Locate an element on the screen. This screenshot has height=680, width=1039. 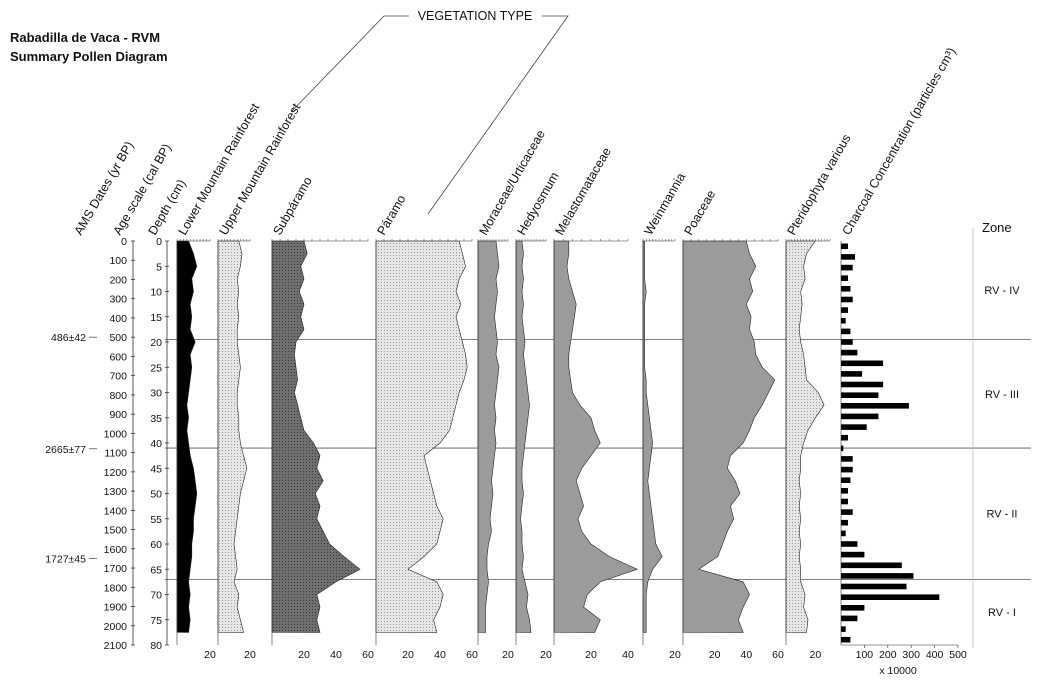
ams-date-label: 1727±45 is located at coordinates (65, 559).